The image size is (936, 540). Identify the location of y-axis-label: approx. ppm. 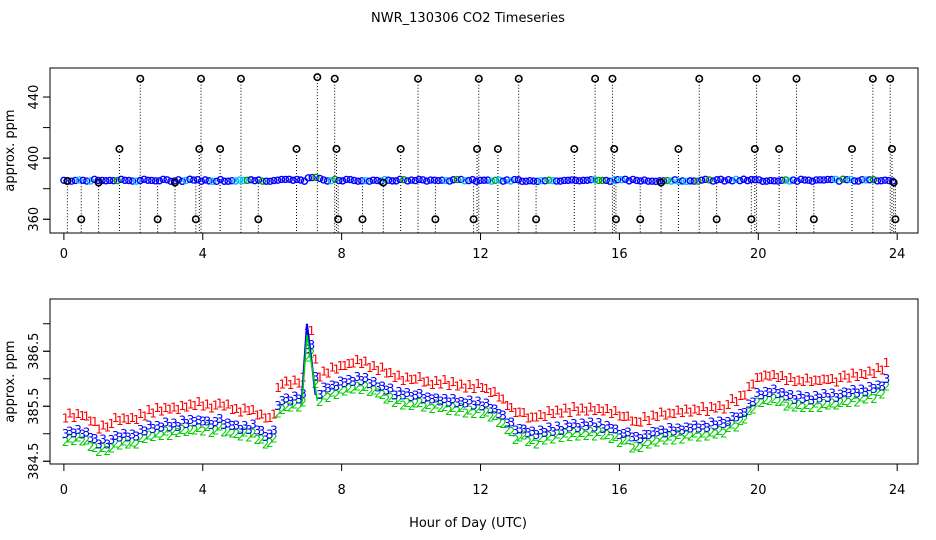
(10, 150).